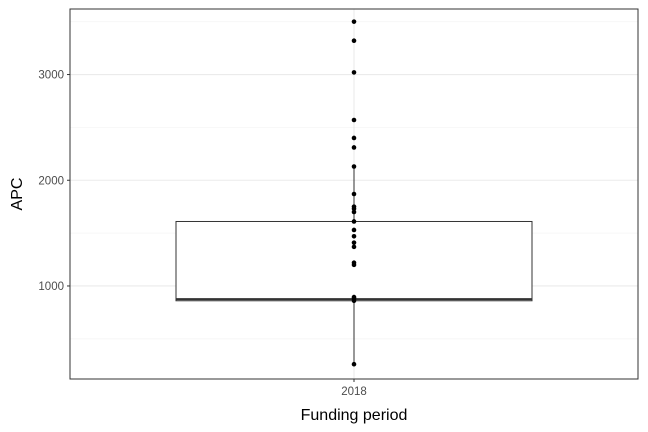  What do you see at coordinates (354, 392) in the screenshot?
I see `x-tick-label: 2018` at bounding box center [354, 392].